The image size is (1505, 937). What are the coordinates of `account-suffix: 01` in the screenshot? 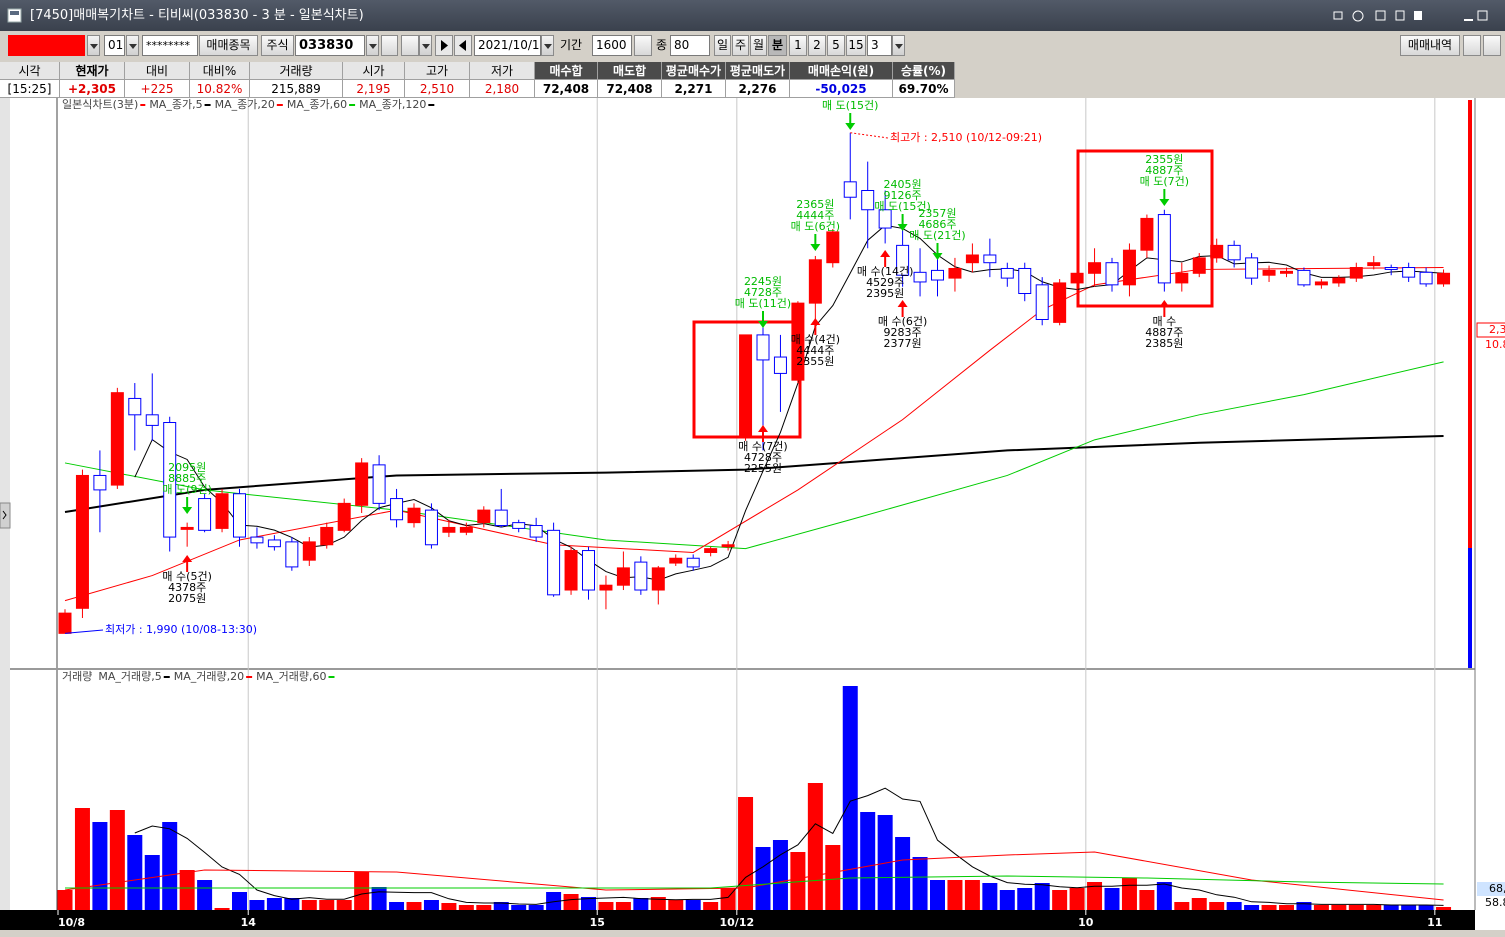 It's located at (114, 45).